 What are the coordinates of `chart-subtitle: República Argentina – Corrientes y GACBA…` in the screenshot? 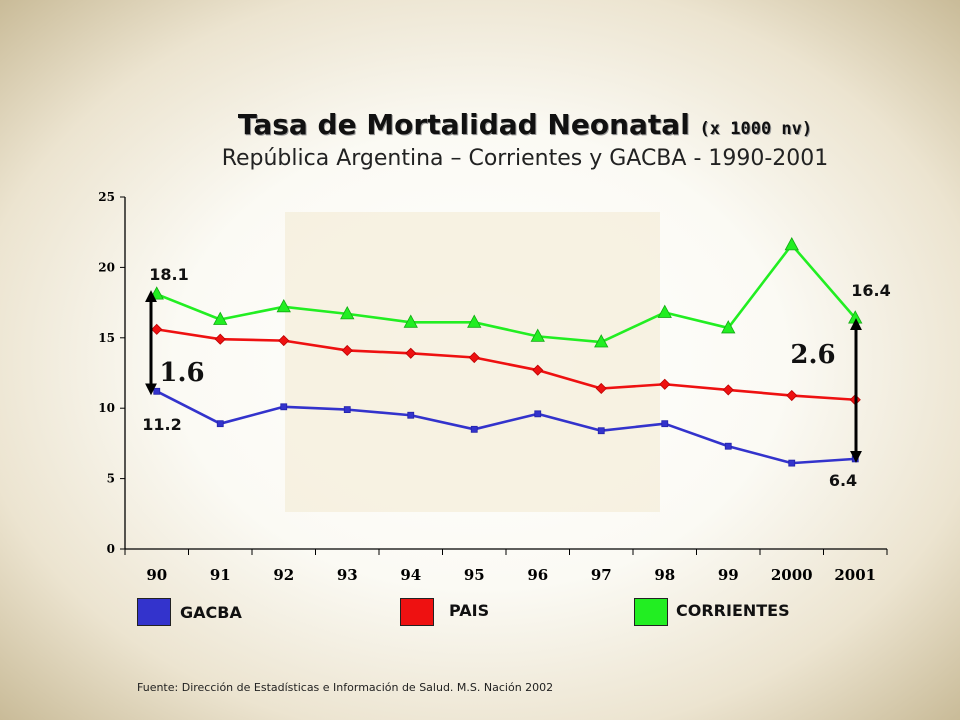 It's located at (525, 158).